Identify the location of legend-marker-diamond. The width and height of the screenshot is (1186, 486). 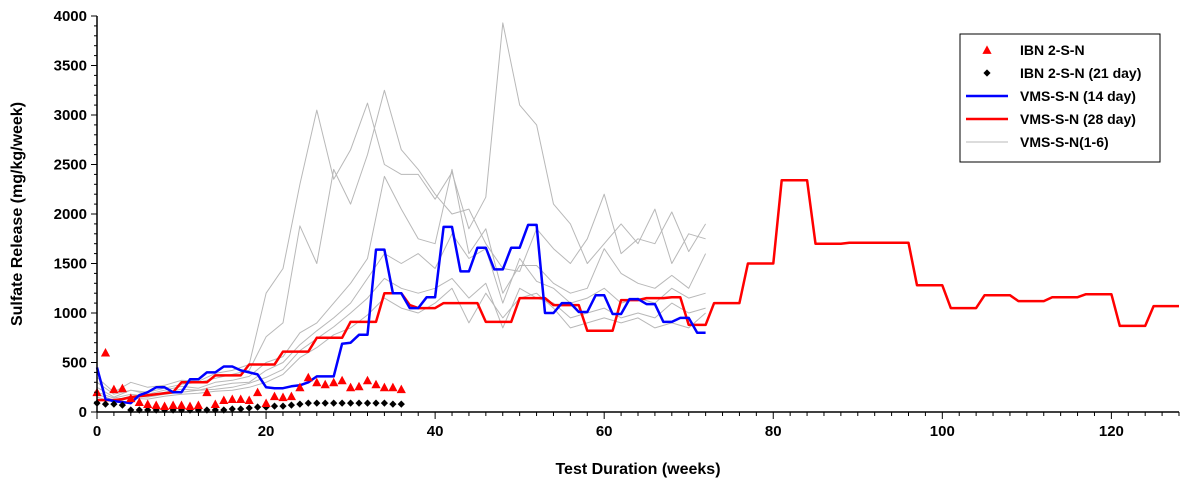
(987, 73).